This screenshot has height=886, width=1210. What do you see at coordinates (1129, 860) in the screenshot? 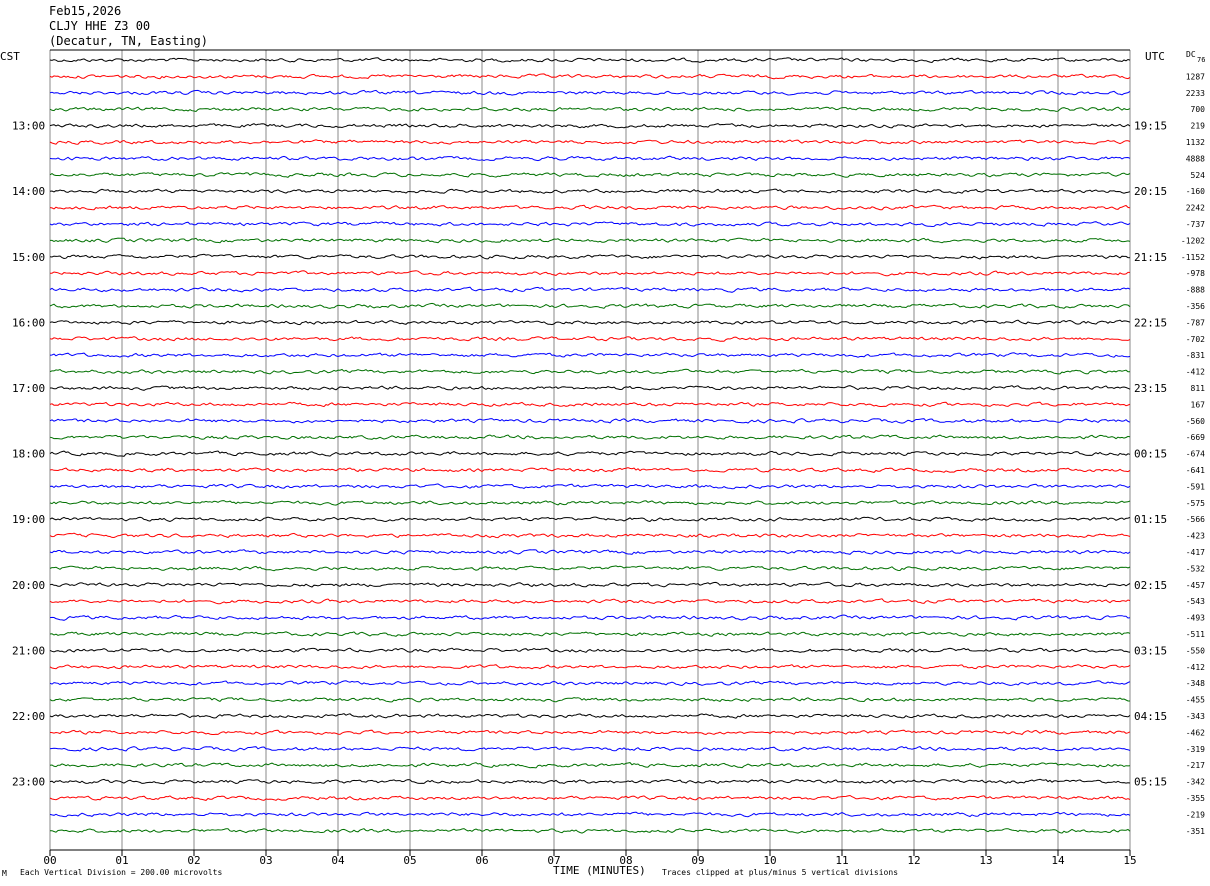
I see `x-tick-label: 15` at bounding box center [1129, 860].